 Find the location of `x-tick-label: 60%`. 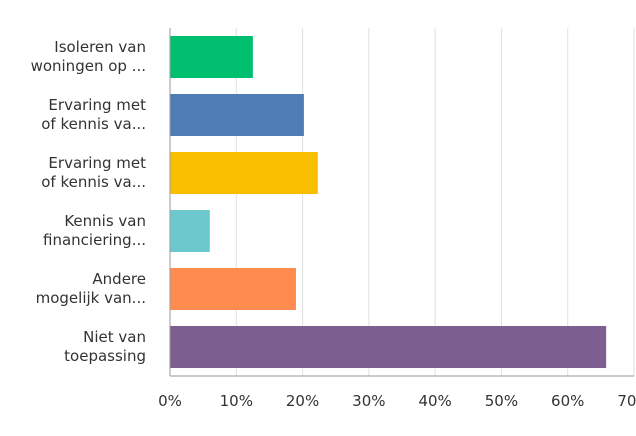

x-tick-label: 60% is located at coordinates (567, 401).